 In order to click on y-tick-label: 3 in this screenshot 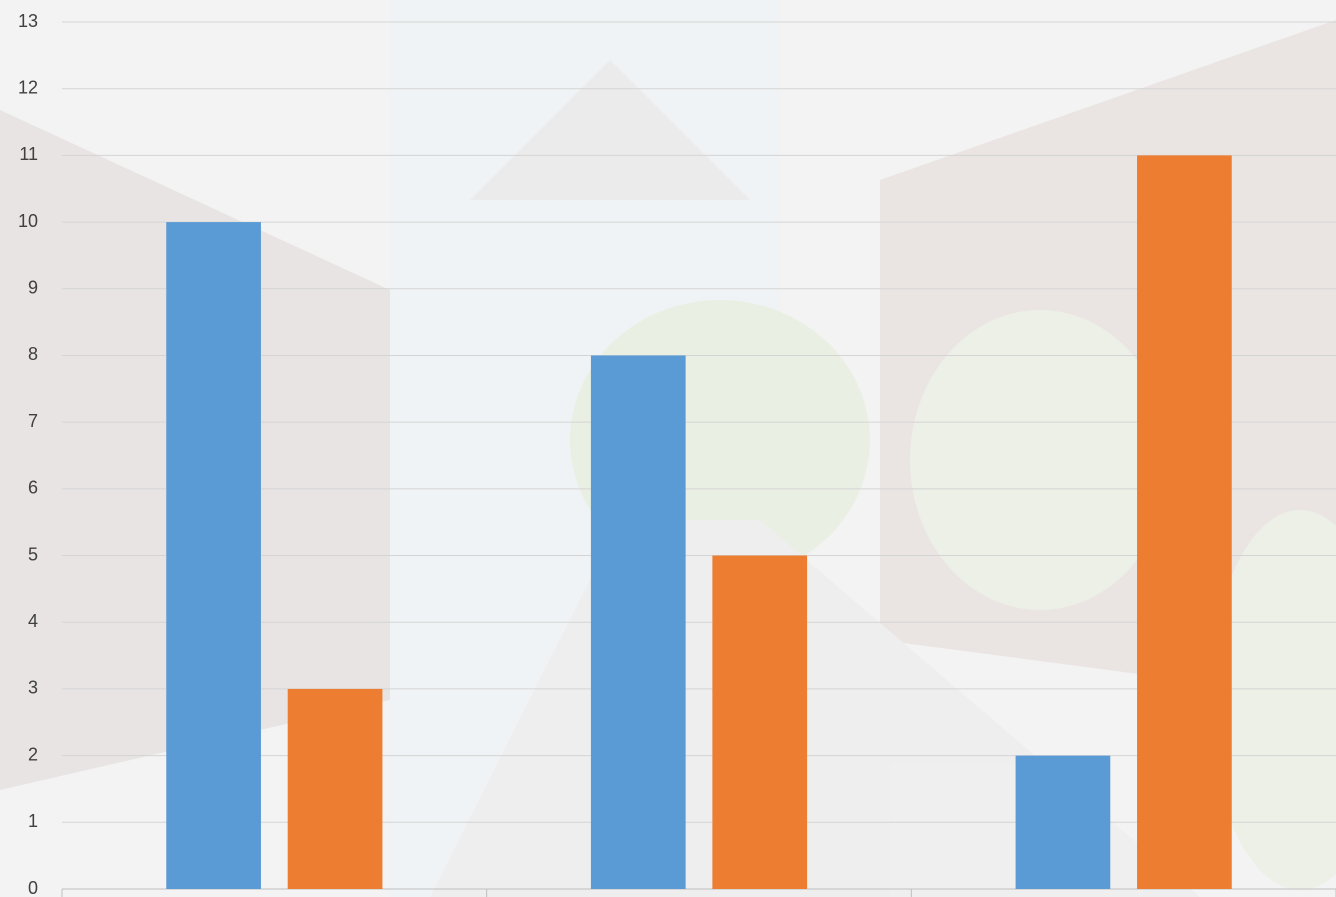, I will do `click(33, 688)`.